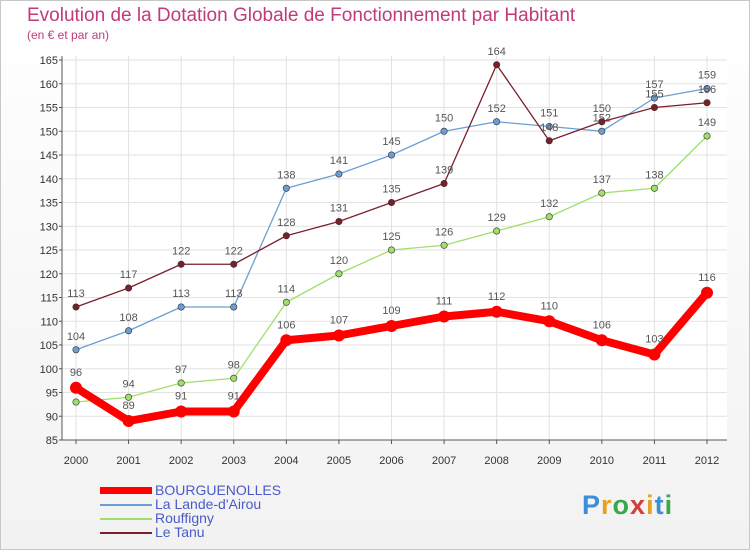 This screenshot has width=750, height=550. I want to click on data-label-1: 138, so click(286, 175).